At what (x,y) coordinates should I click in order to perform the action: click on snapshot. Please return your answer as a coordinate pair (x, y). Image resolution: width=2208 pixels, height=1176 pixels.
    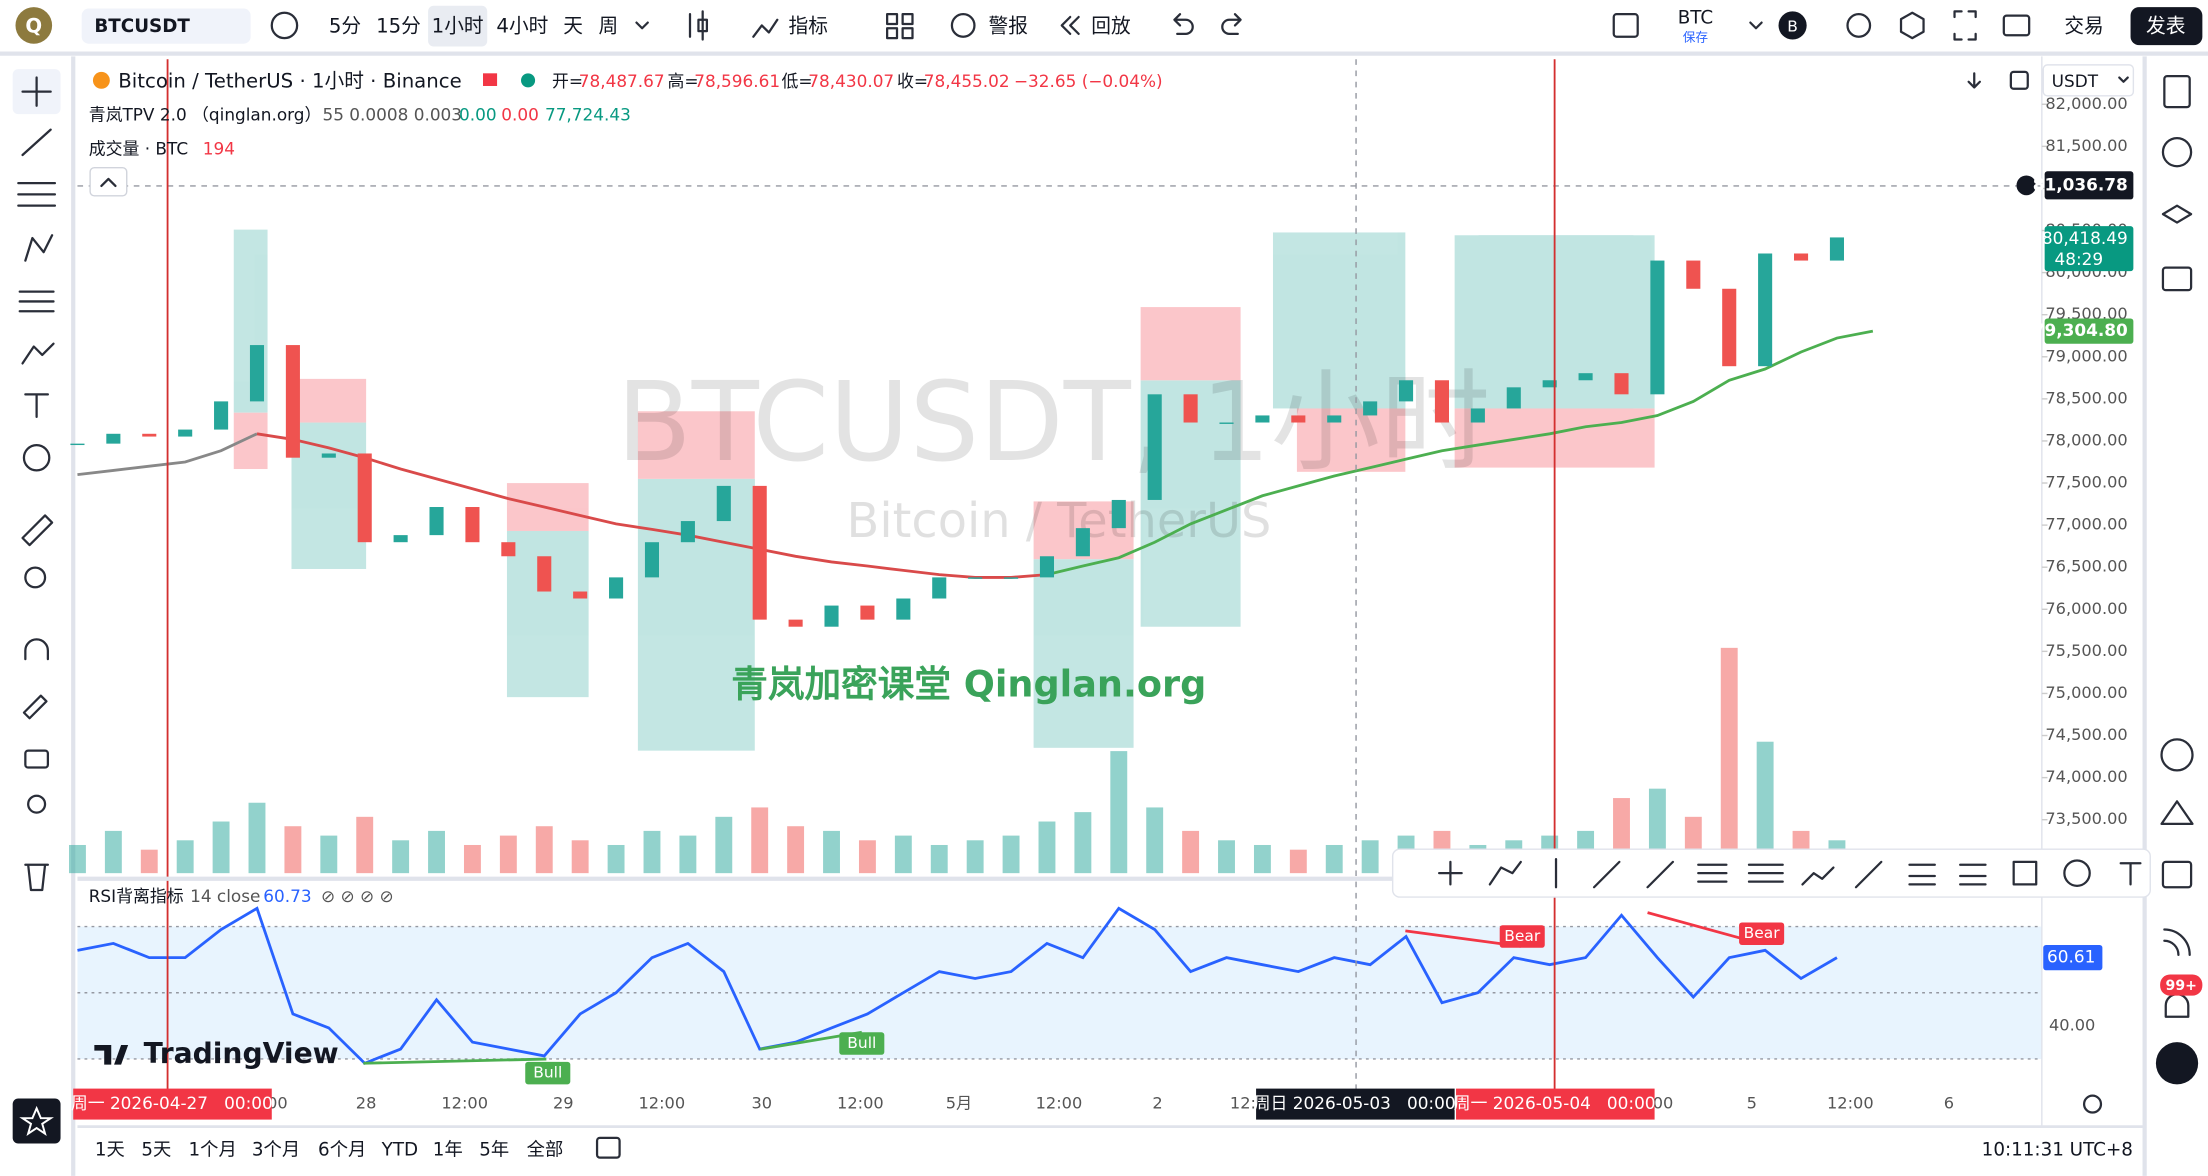
    Looking at the image, I should click on (2016, 25).